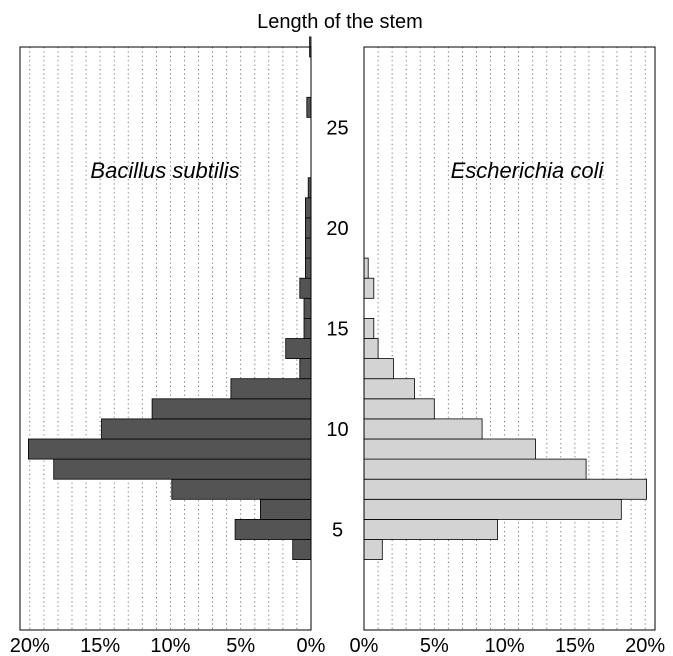  Describe the element at coordinates (337, 128) in the screenshot. I see `y-tick-label: 25` at that location.